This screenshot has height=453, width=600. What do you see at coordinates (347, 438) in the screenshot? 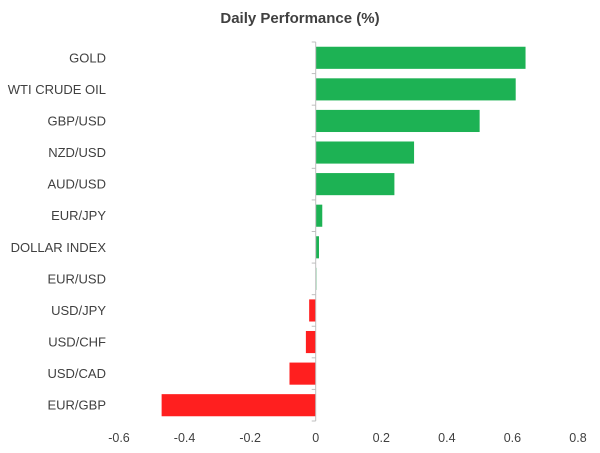
I see `tick-labels: -0.6 -0.4 -0.2 0 0.2 0.4 0.6 0.8` at bounding box center [347, 438].